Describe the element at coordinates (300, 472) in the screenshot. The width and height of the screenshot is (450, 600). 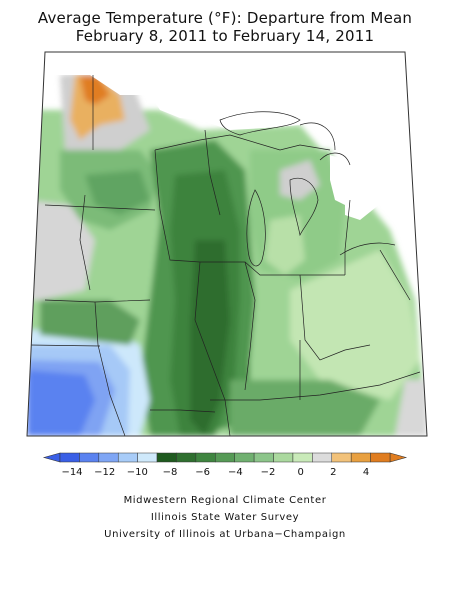
I see `legend-tick-label: 0` at that location.